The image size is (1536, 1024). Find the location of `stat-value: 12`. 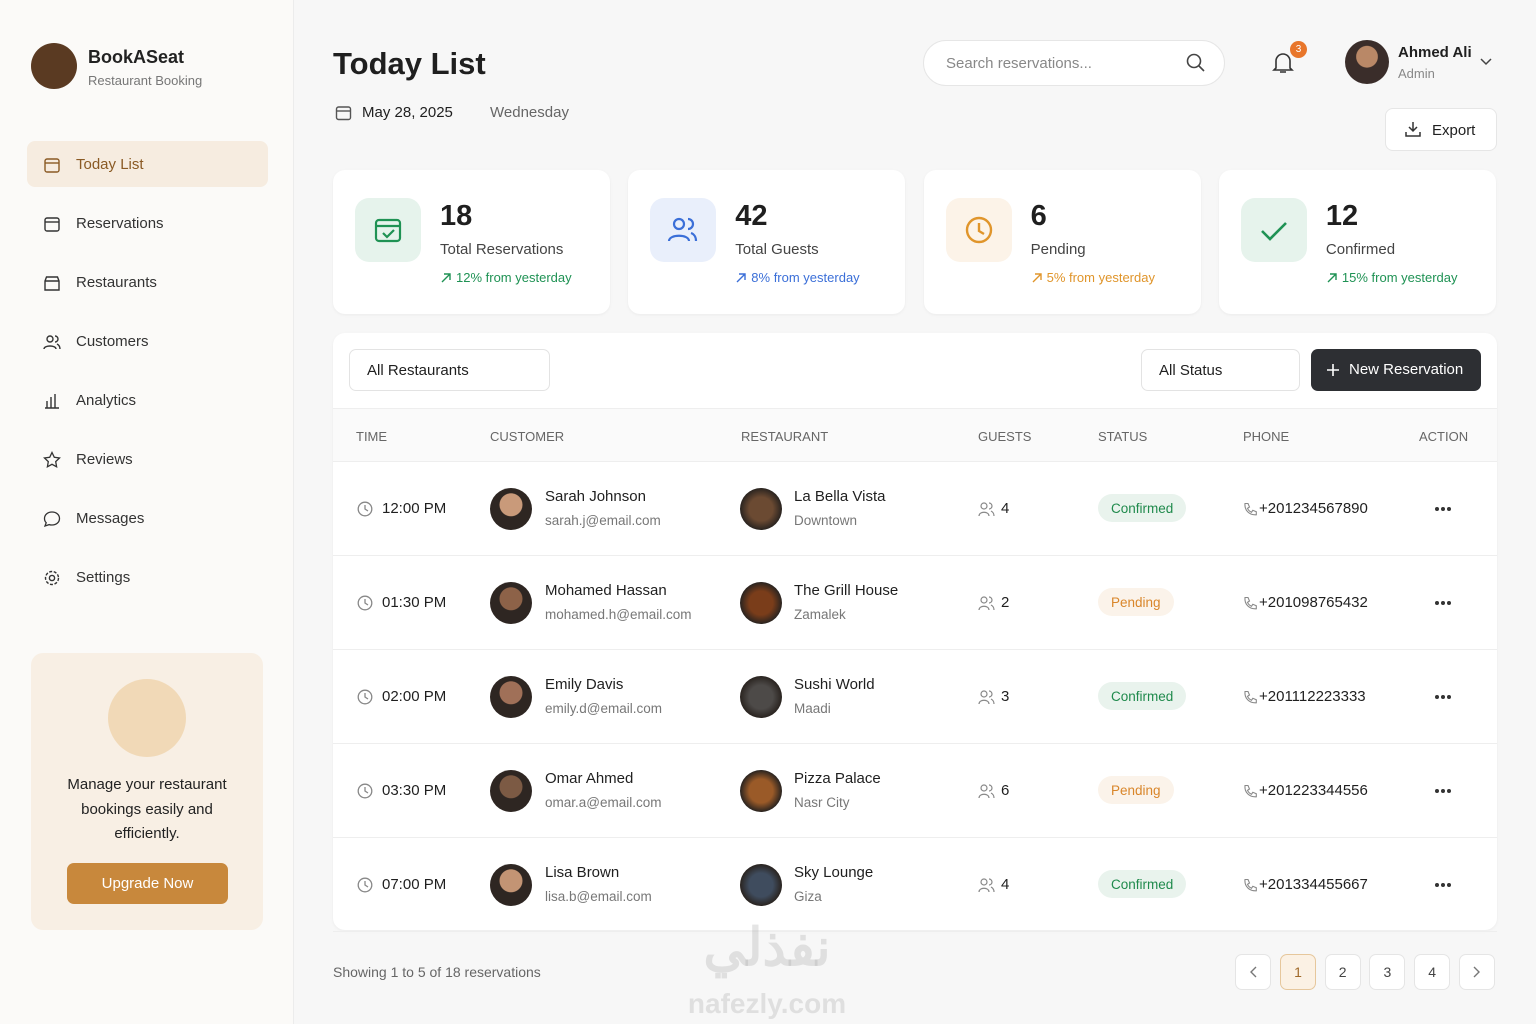

stat-value: 12 is located at coordinates (1342, 216).